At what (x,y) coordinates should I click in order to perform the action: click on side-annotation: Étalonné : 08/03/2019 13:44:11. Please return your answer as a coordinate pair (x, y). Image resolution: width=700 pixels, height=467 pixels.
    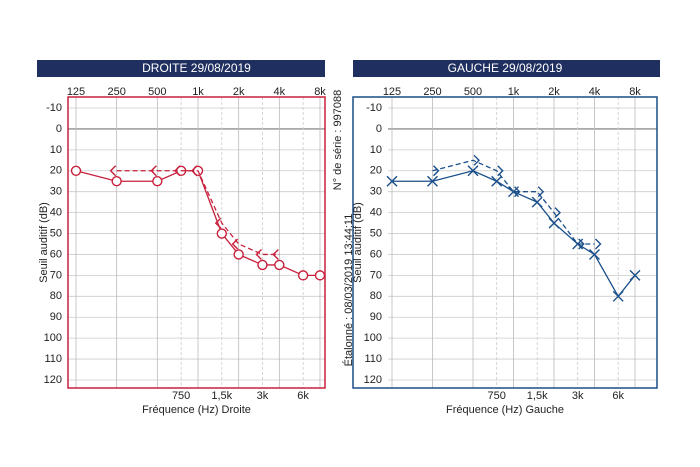
    Looking at the image, I should click on (348, 290).